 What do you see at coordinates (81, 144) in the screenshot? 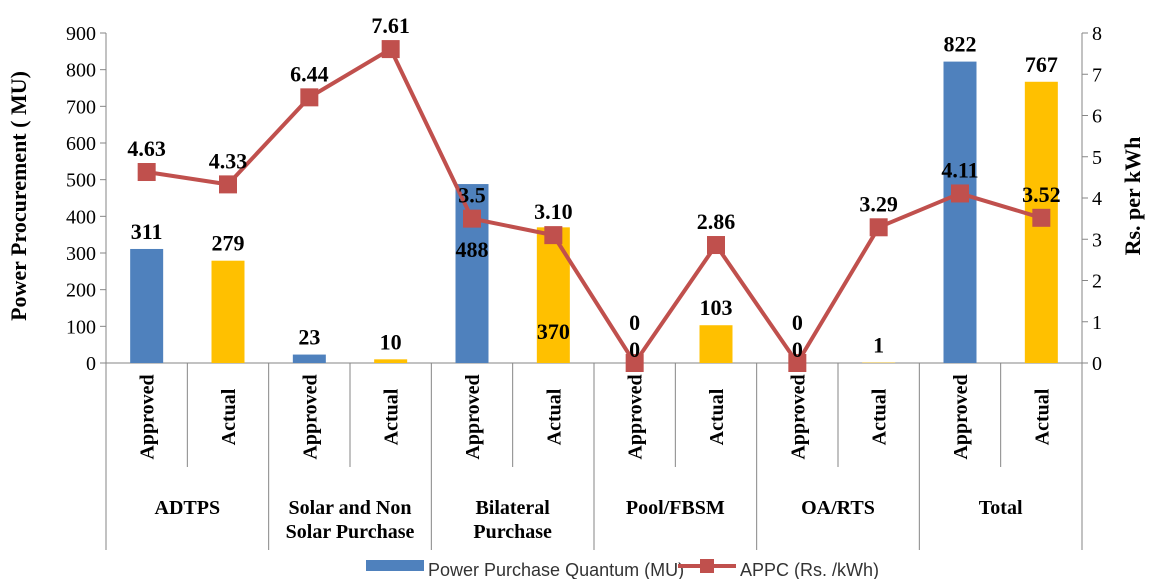
I see `y-tick-label: 600` at bounding box center [81, 144].